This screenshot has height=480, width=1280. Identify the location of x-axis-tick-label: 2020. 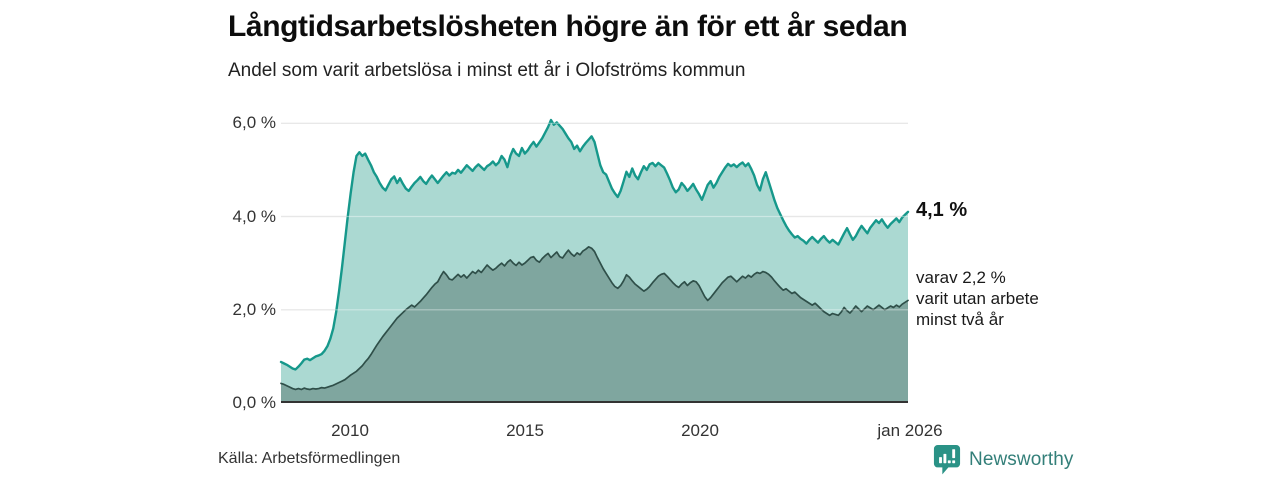
(700, 430).